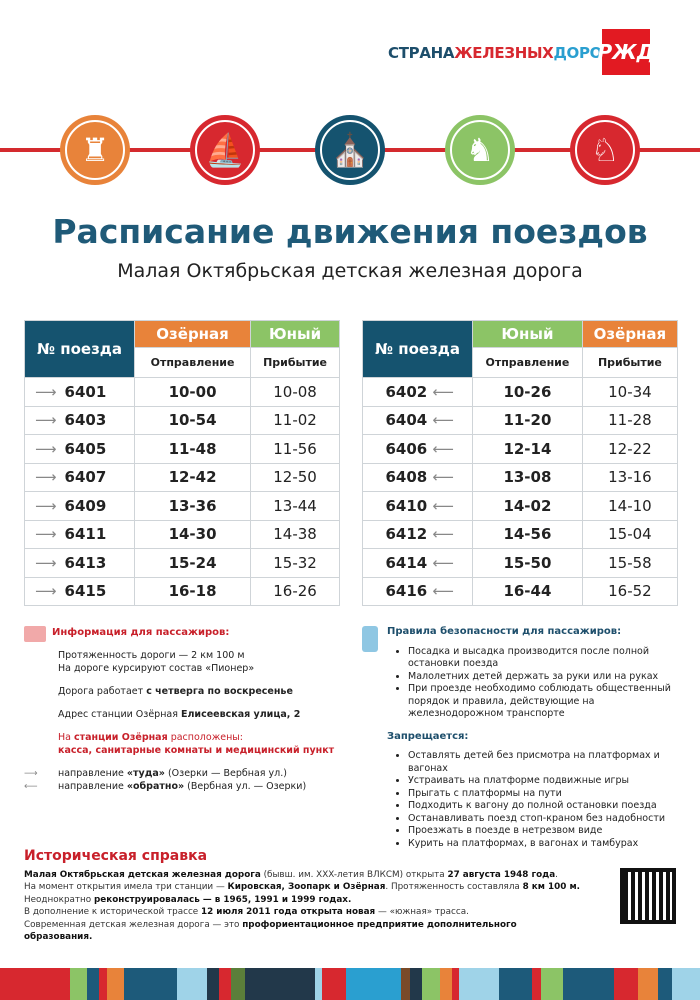 The height and width of the screenshot is (1000, 700). What do you see at coordinates (422, 912) in the screenshot?
I see `history-text: — «южная» трасса.` at bounding box center [422, 912].